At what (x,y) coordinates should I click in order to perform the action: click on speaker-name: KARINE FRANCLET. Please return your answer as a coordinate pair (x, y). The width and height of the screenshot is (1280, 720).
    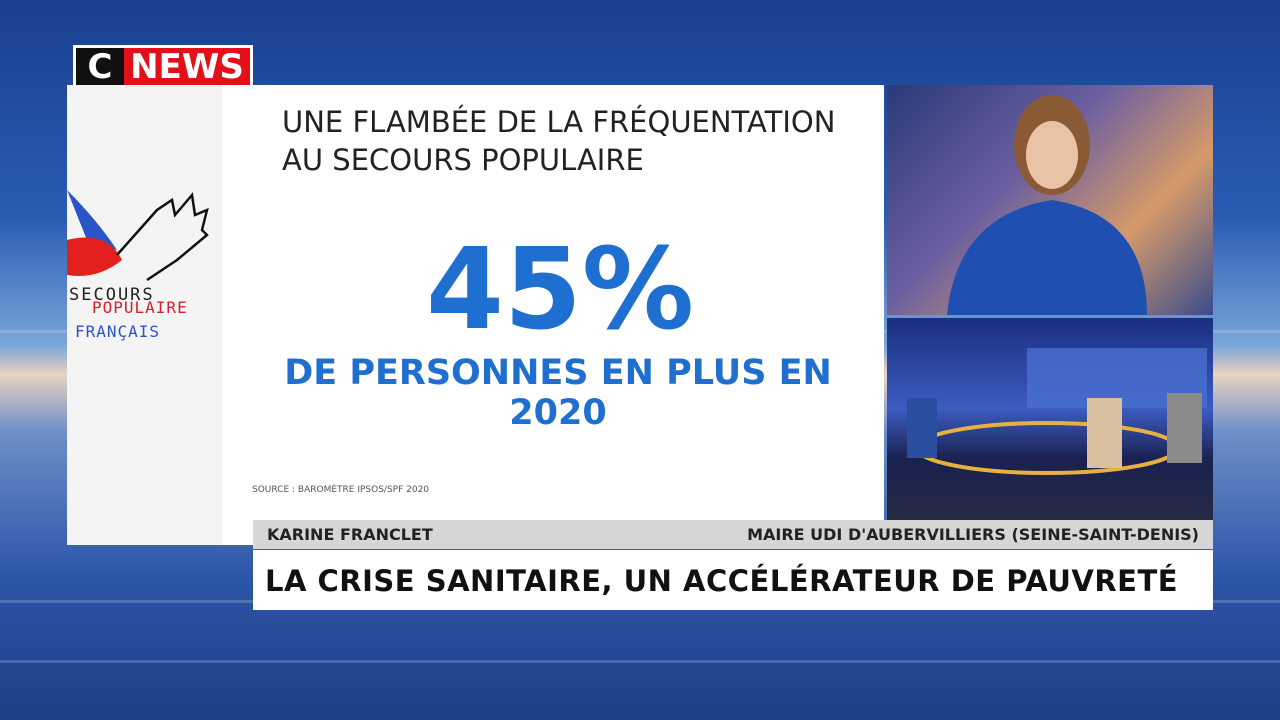
    Looking at the image, I should click on (350, 534).